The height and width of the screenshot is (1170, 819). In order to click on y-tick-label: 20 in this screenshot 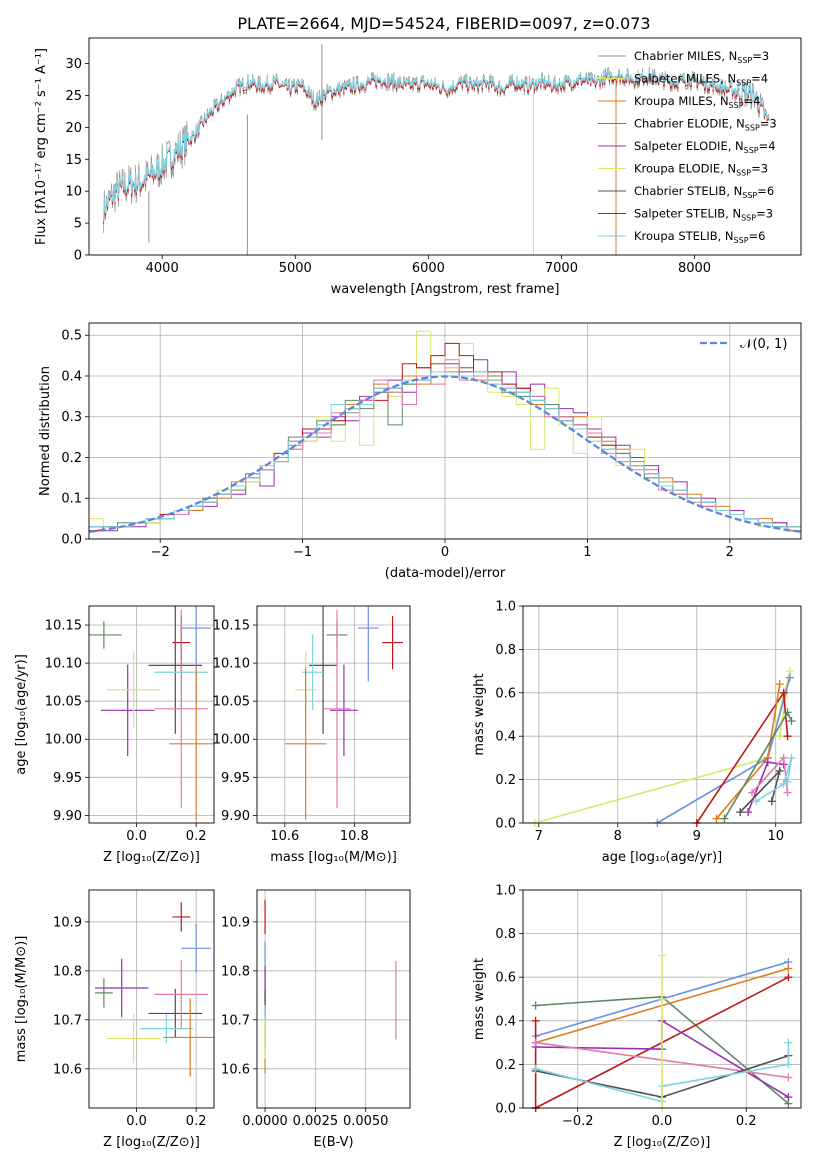, I will do `click(73, 128)`.